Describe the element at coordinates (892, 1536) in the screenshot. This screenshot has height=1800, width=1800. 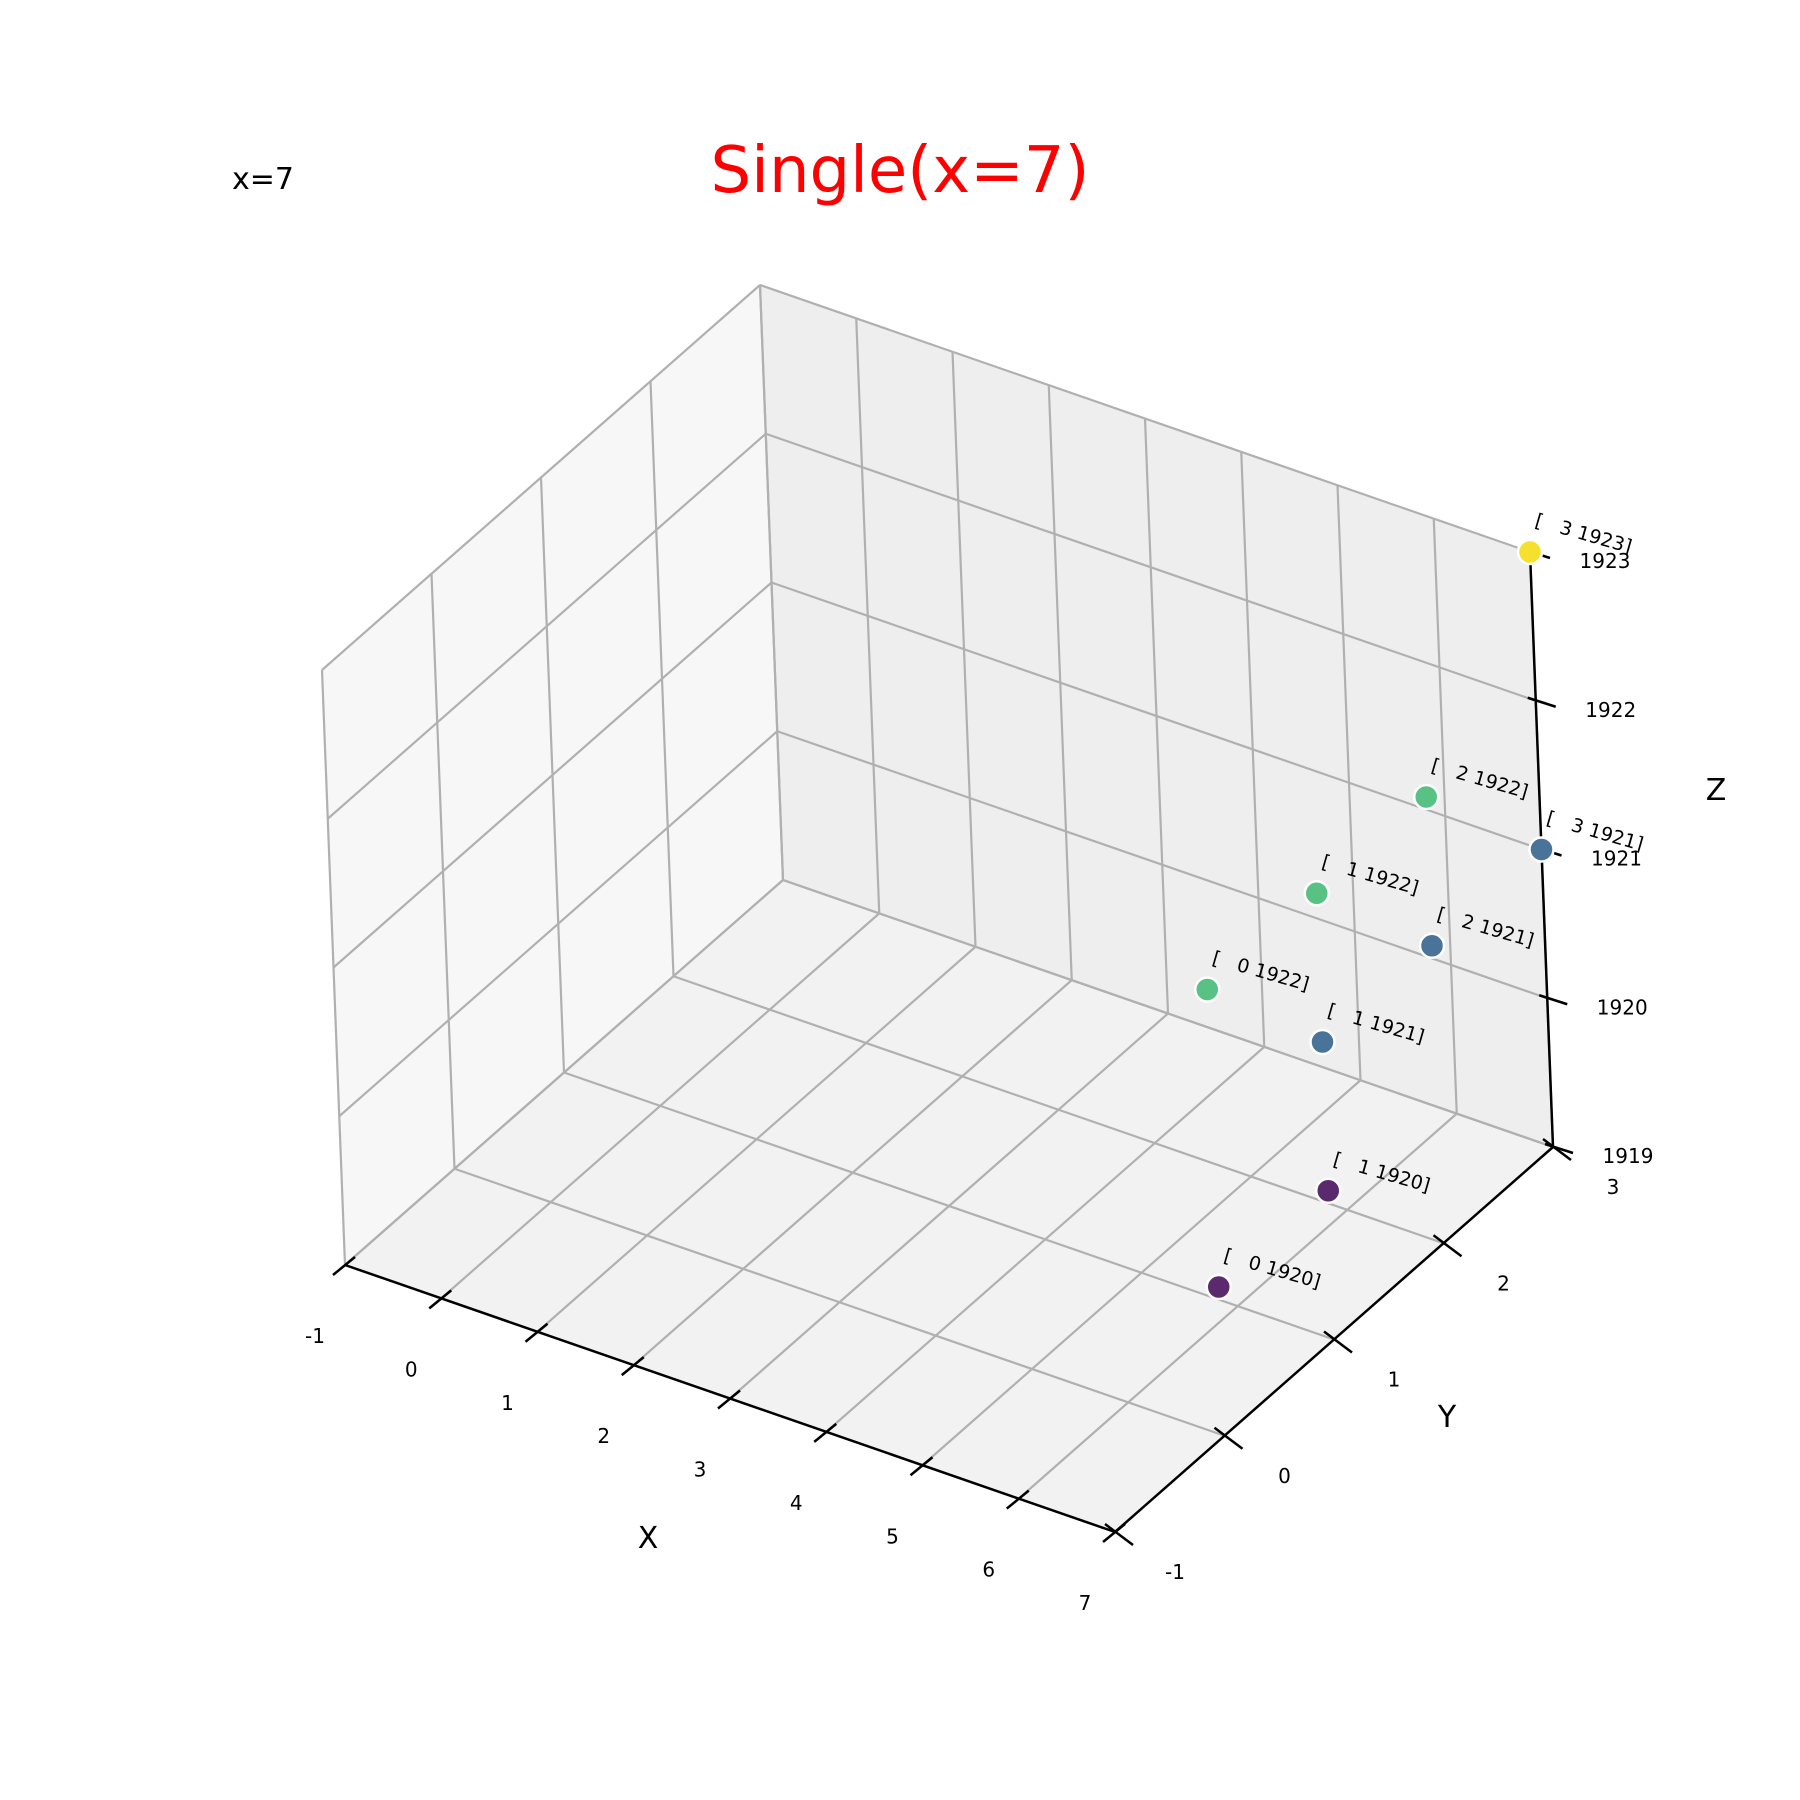
I see `x-tick-label: 5` at that location.